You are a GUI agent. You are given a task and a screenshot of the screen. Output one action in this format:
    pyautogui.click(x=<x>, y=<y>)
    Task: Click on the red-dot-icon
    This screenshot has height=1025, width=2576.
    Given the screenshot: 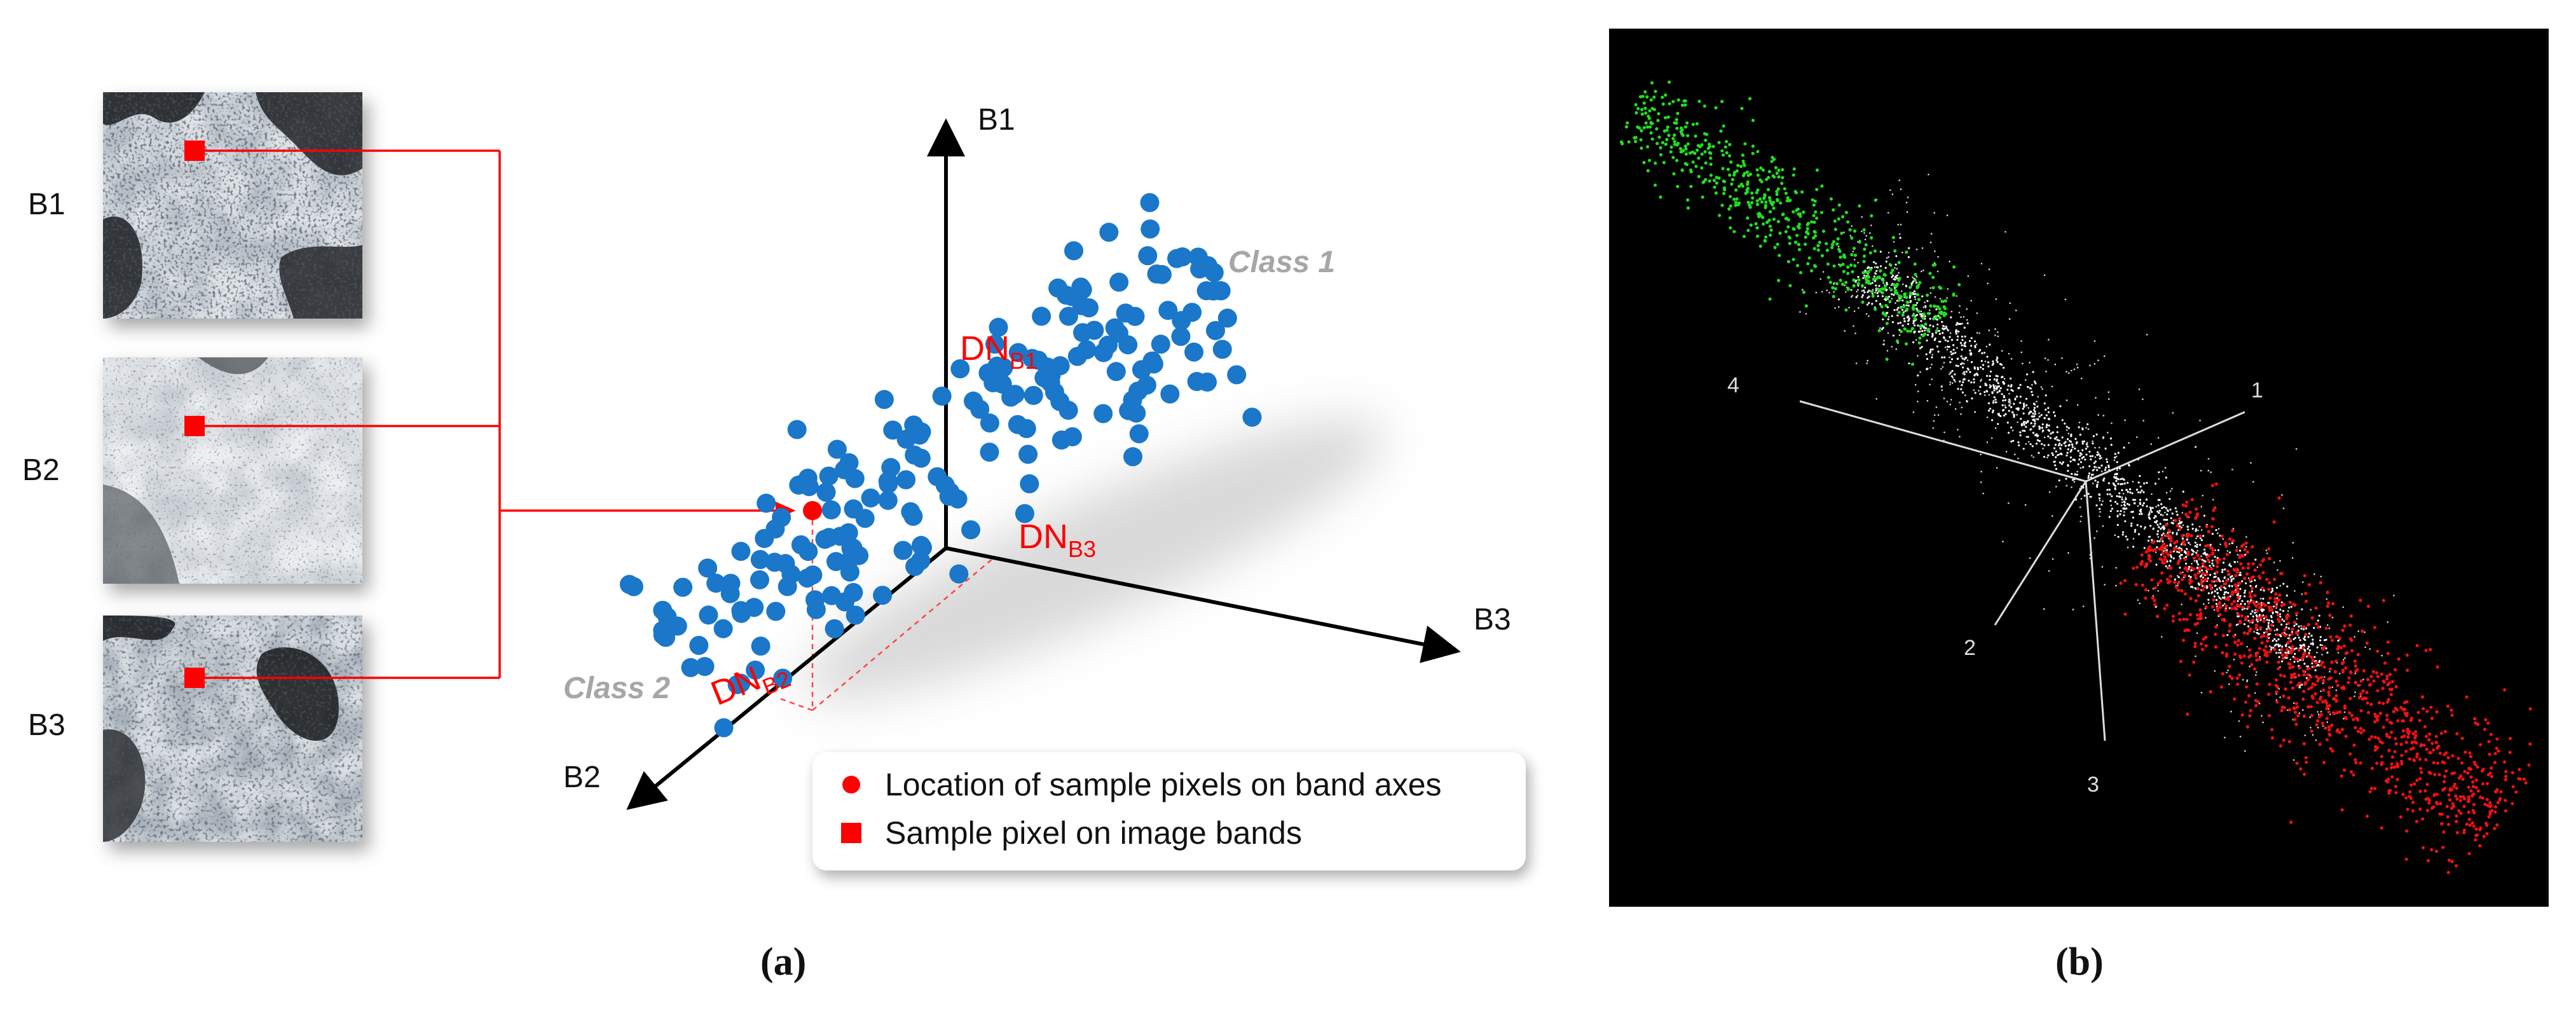 What is the action you would take?
    pyautogui.click(x=851, y=785)
    